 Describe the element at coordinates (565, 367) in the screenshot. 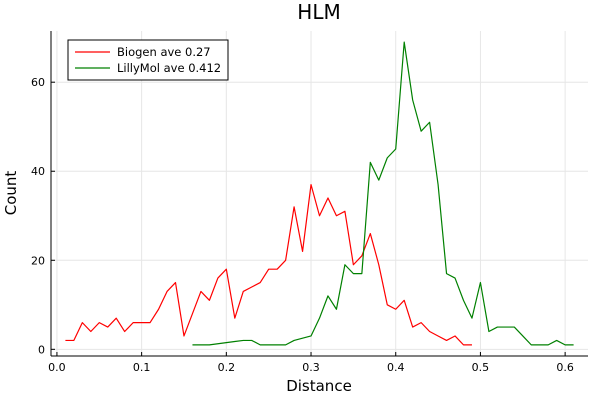

I see `x-tick-label: 0.6` at that location.